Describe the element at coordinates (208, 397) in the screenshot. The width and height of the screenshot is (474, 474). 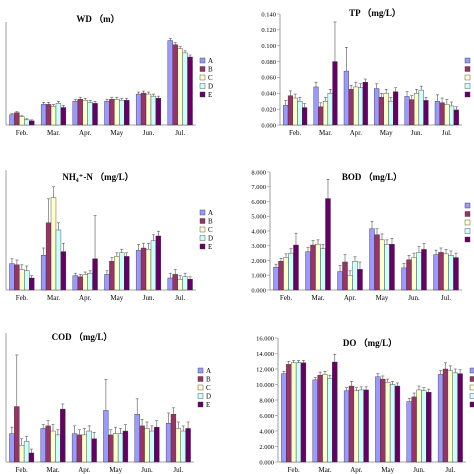
I see `cod-legend-label: D` at that location.